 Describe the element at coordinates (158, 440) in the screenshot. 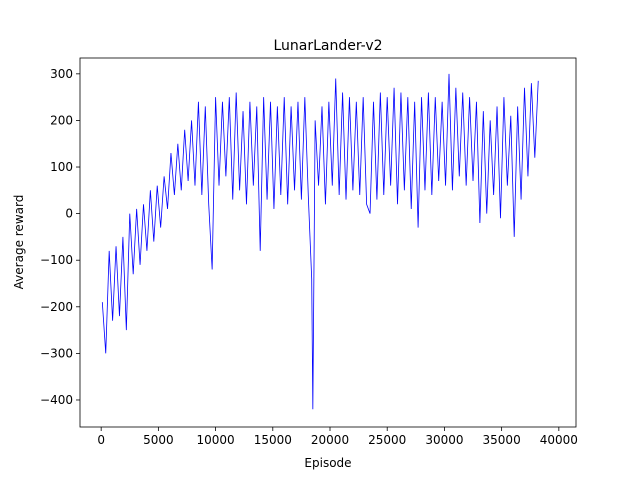

I see `x-tick-label: 5000` at that location.